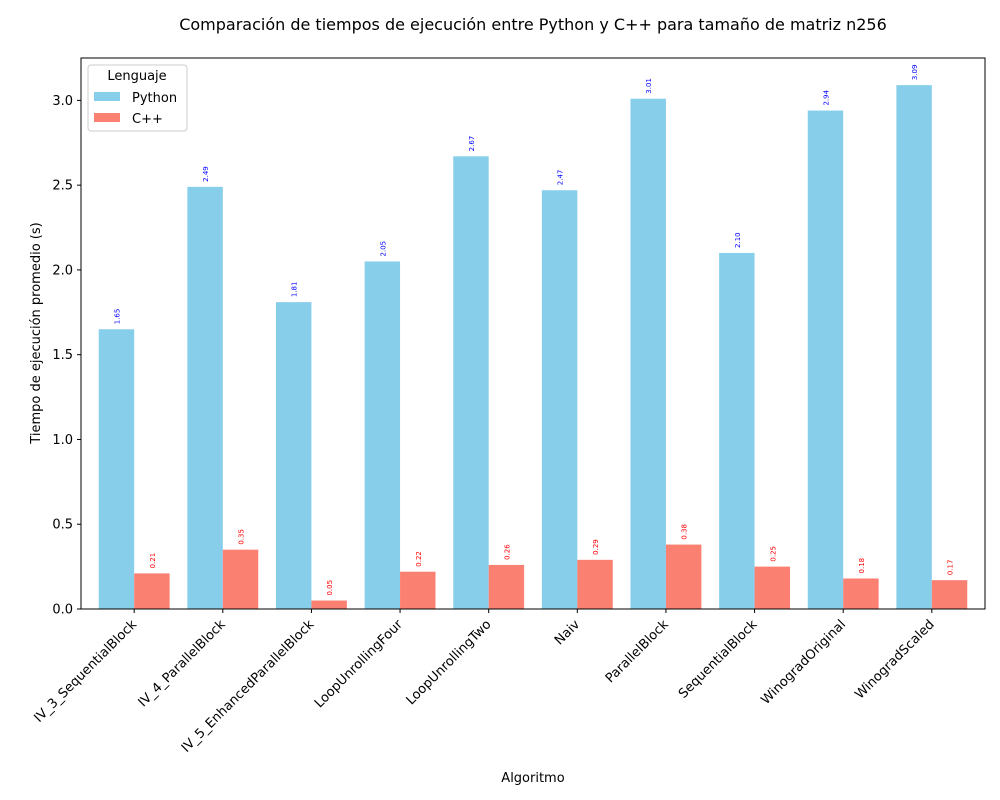 This screenshot has height=800, width=1000. What do you see at coordinates (154, 98) in the screenshot?
I see `legend-label-python: Python` at bounding box center [154, 98].